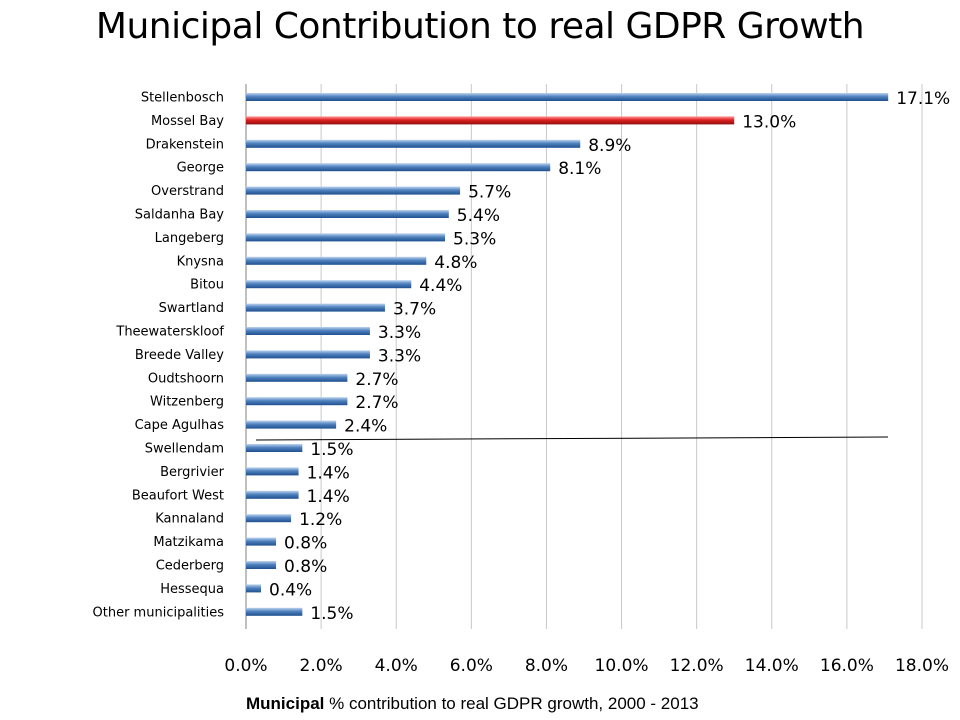 Image resolution: width=960 pixels, height=720 pixels. I want to click on category-label: Drakenstein, so click(185, 144).